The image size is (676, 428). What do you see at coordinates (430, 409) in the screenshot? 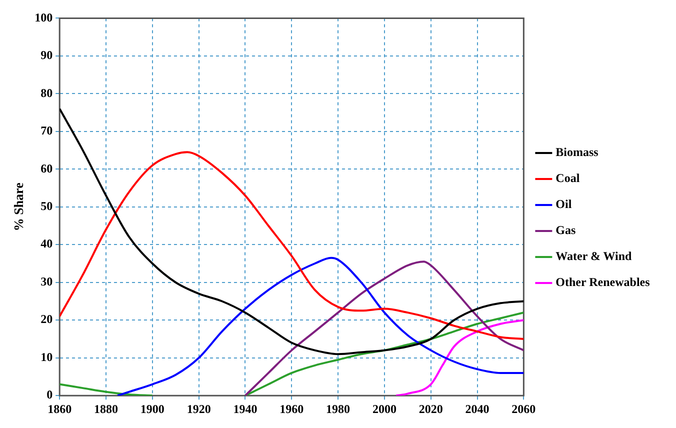
I see `x-tick-label: 2020` at bounding box center [430, 409].